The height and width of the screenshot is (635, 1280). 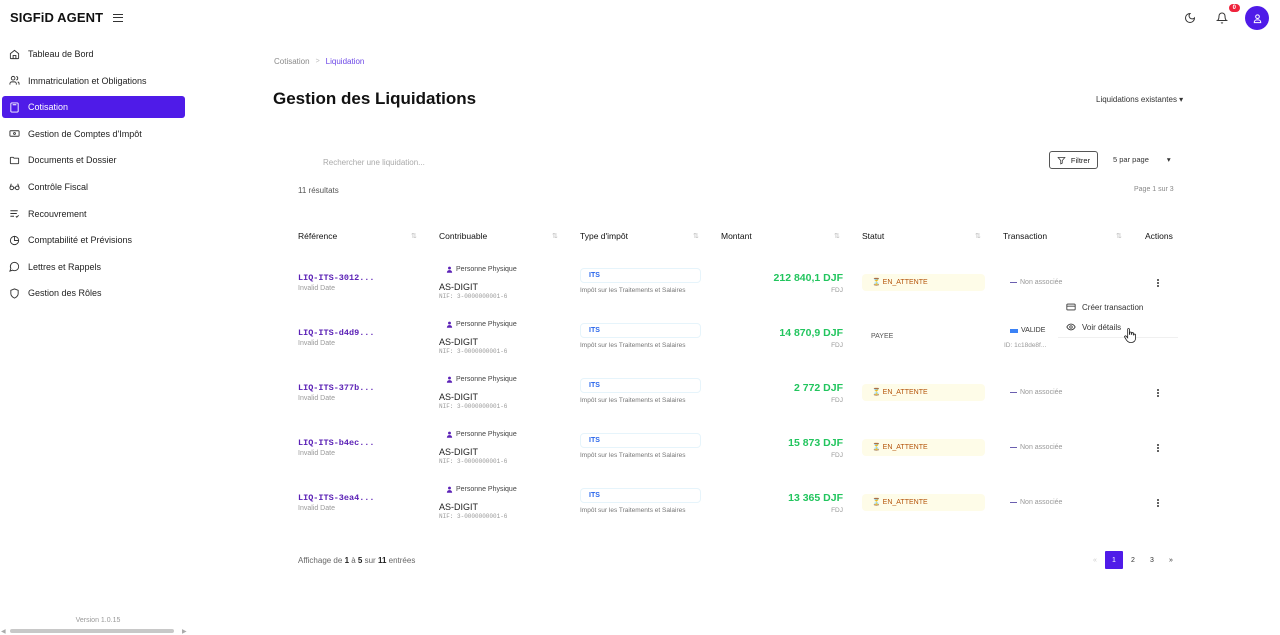 I want to click on sidebar-item-tableau-de-bord: Tableau de Bord, so click(x=93, y=54).